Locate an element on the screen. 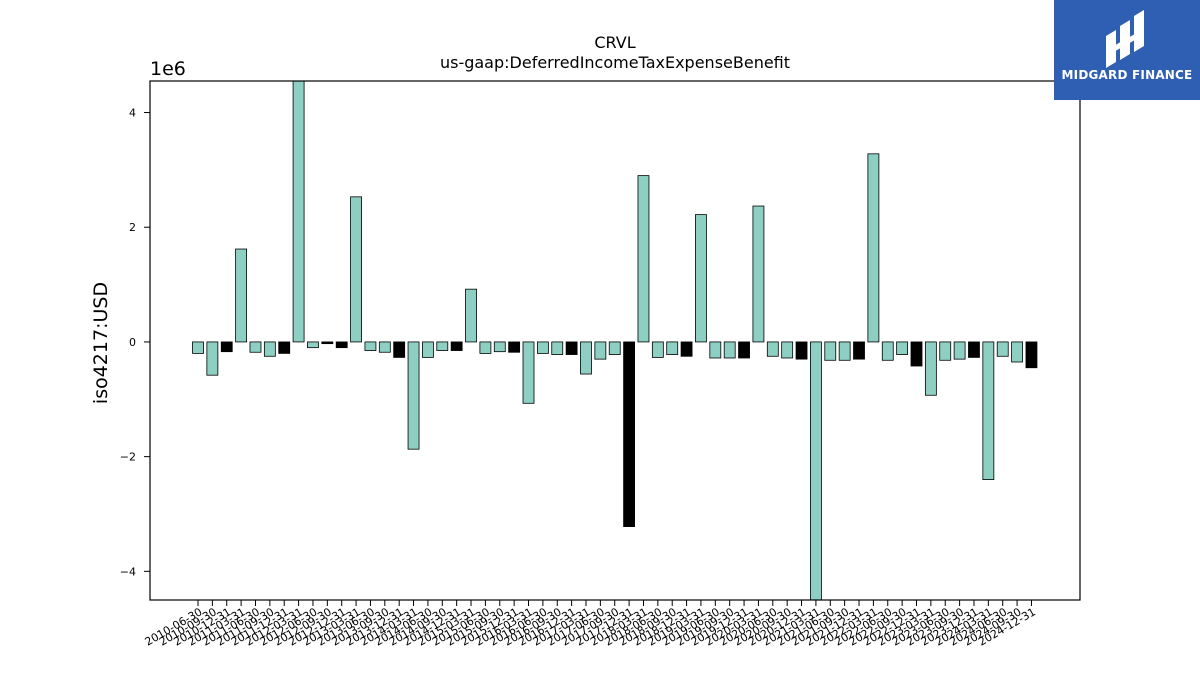 This screenshot has width=1200, height=675. y-tick-label: 4 is located at coordinates (132, 113).